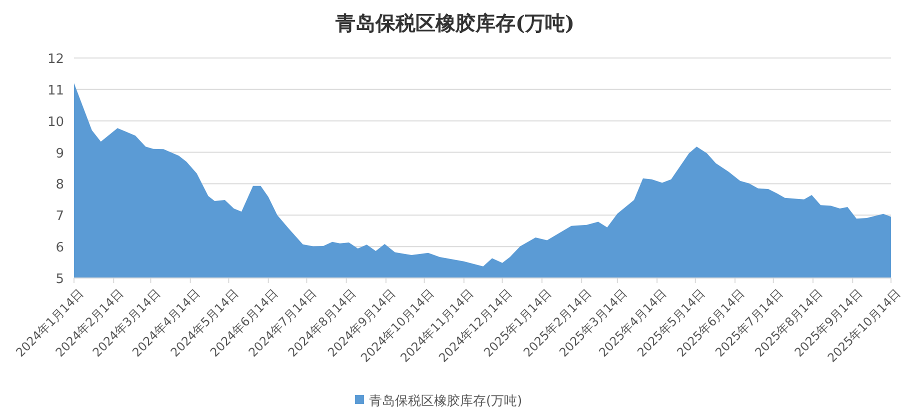 This screenshot has height=415, width=910. I want to click on y-tick-label: 10, so click(55, 122).